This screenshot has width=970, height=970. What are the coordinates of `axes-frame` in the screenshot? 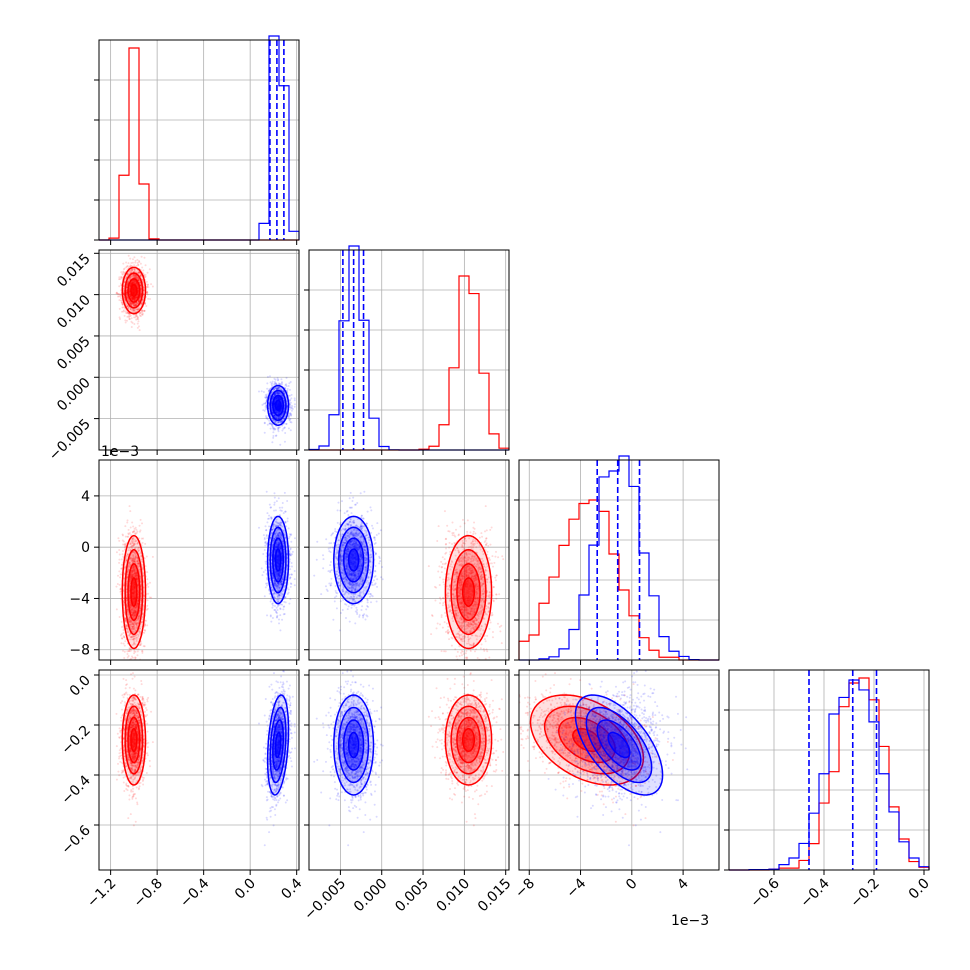 It's located at (619, 560).